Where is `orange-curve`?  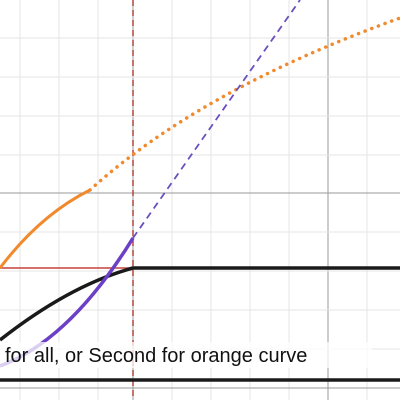 orange-curve is located at coordinates (45, 228).